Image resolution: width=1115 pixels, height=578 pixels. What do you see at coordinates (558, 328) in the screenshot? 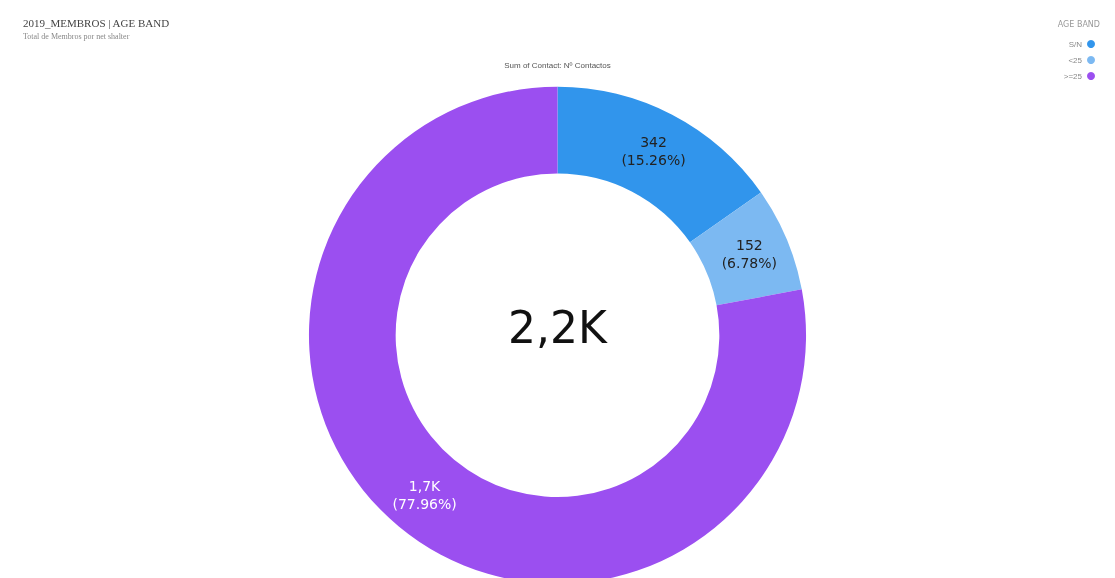
I see `text: 2,2K` at bounding box center [558, 328].